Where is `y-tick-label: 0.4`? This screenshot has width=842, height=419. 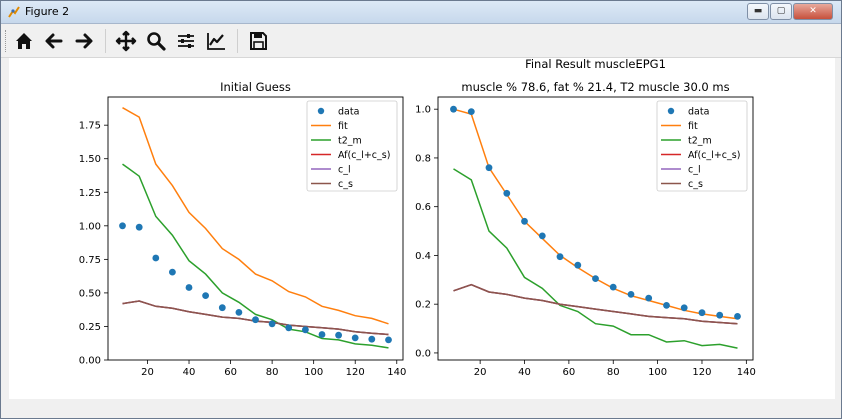 y-tick-label: 0.4 is located at coordinates (423, 256).